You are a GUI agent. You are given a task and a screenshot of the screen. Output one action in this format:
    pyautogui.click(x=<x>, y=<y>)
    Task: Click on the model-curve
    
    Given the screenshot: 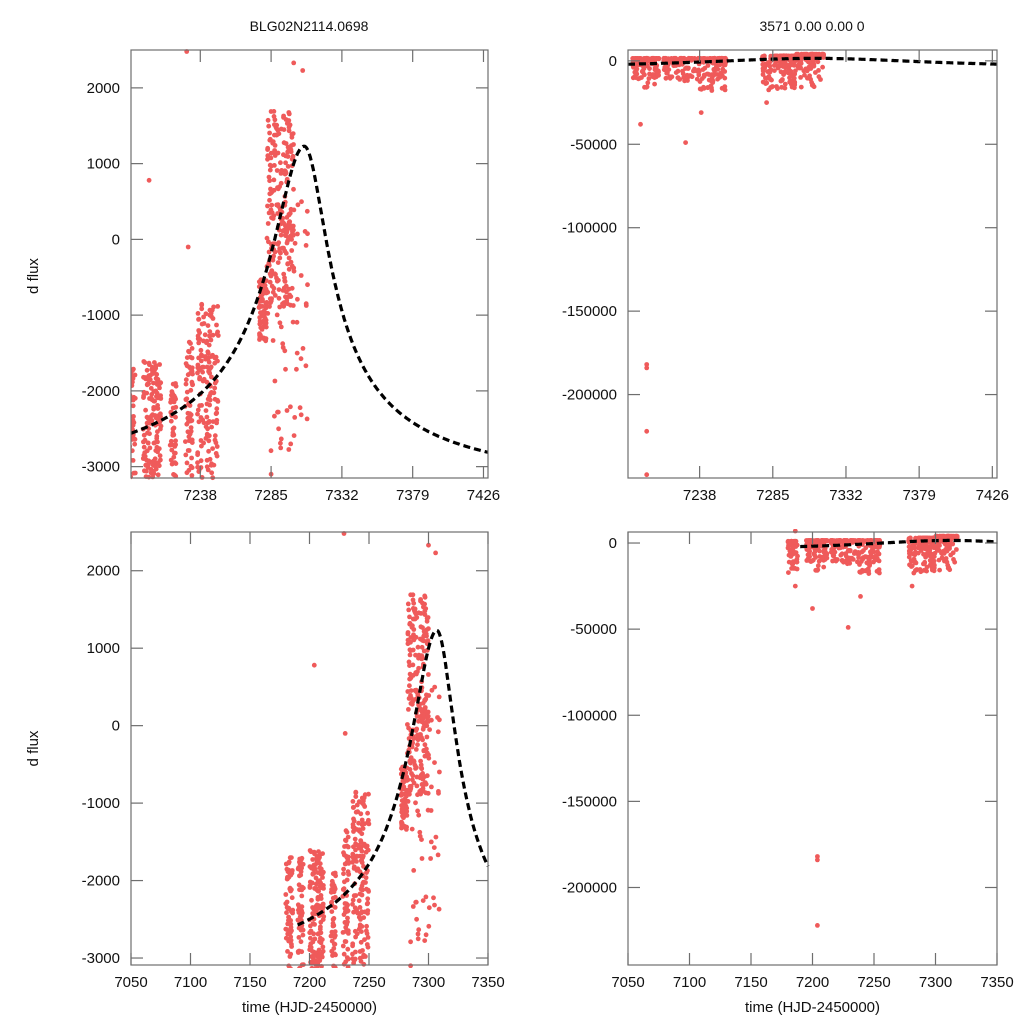 What is the action you would take?
    pyautogui.click(x=393, y=777)
    